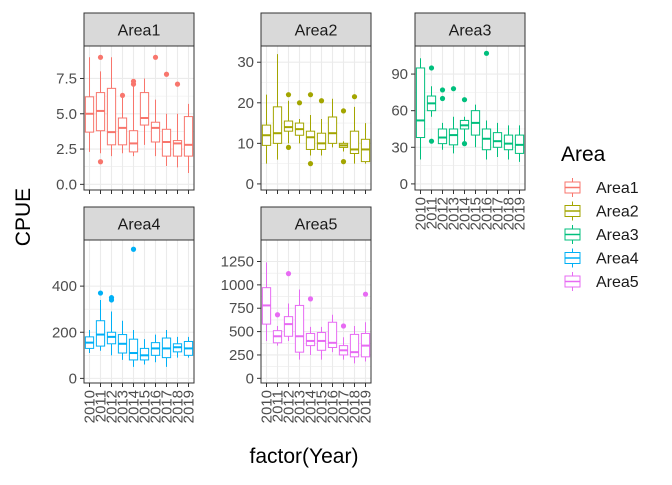 The width and height of the screenshot is (672, 485). Describe the element at coordinates (365, 143) in the screenshot. I see `box-area2-2019` at that location.